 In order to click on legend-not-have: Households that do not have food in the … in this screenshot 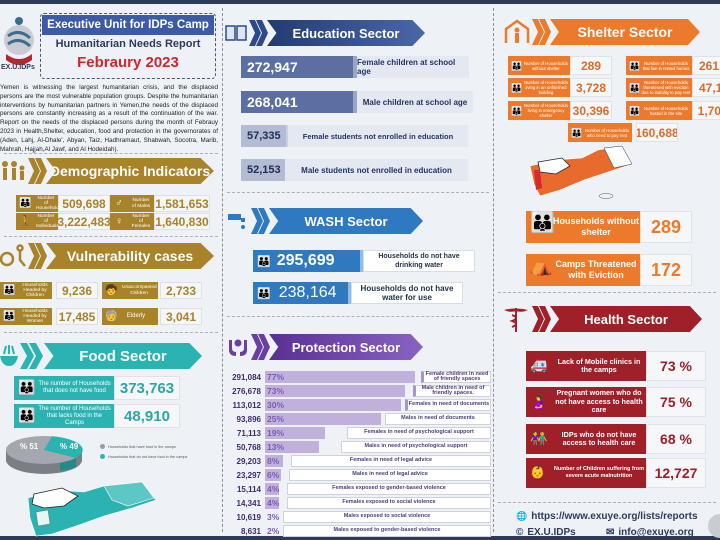, I will do `click(143, 456)`.